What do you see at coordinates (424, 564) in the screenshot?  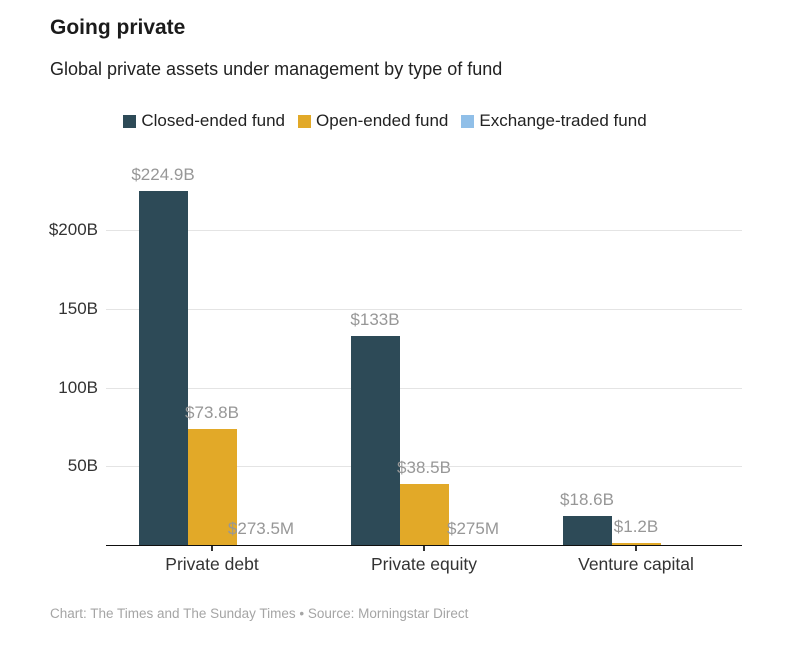 I see `x-axis-category-label: Private equity` at bounding box center [424, 564].